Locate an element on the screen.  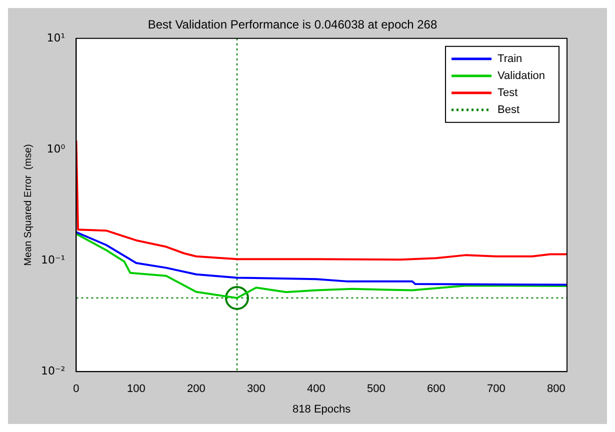
y-tick-label: 10⁻² is located at coordinates (53, 371).